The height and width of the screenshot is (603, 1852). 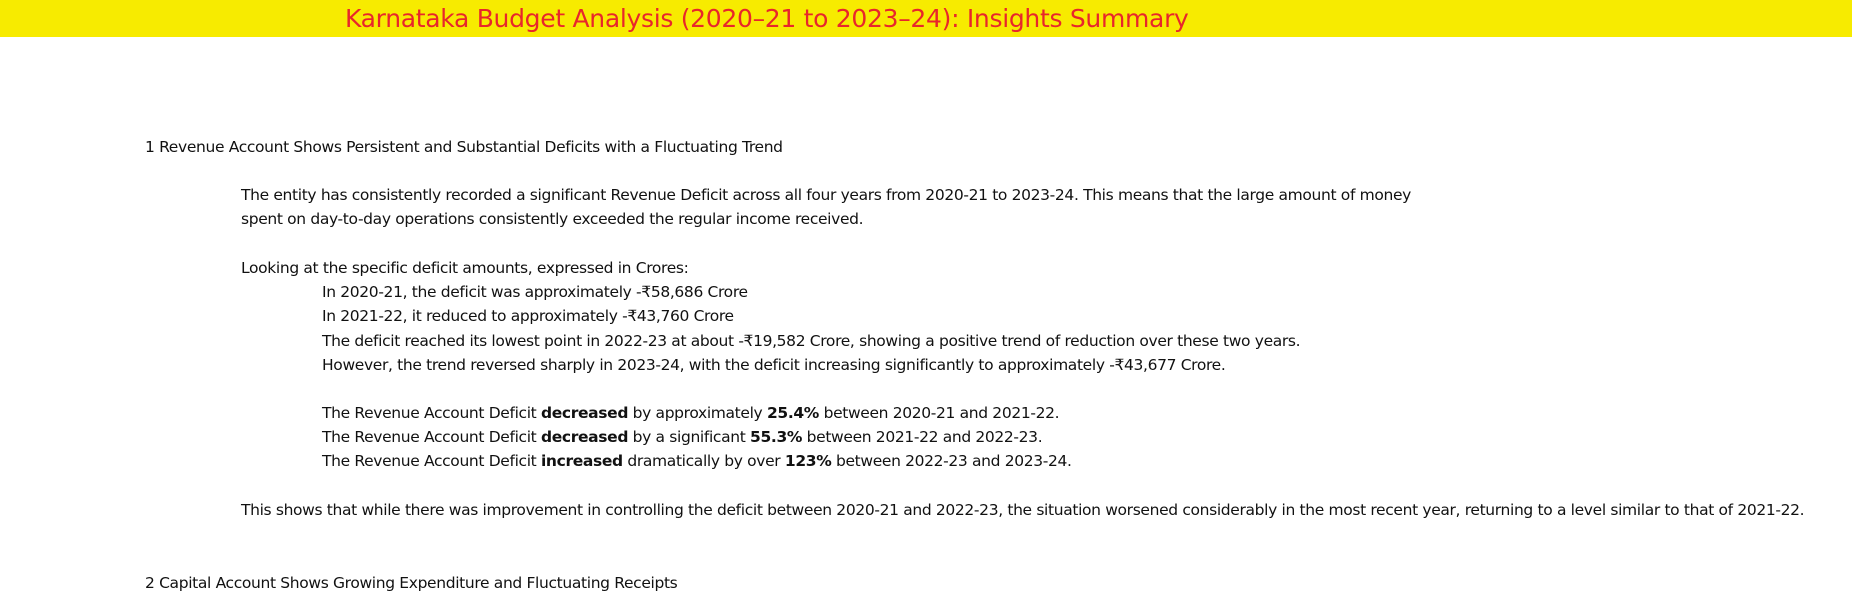 I want to click on change-middle: by approximately, so click(x=697, y=413).